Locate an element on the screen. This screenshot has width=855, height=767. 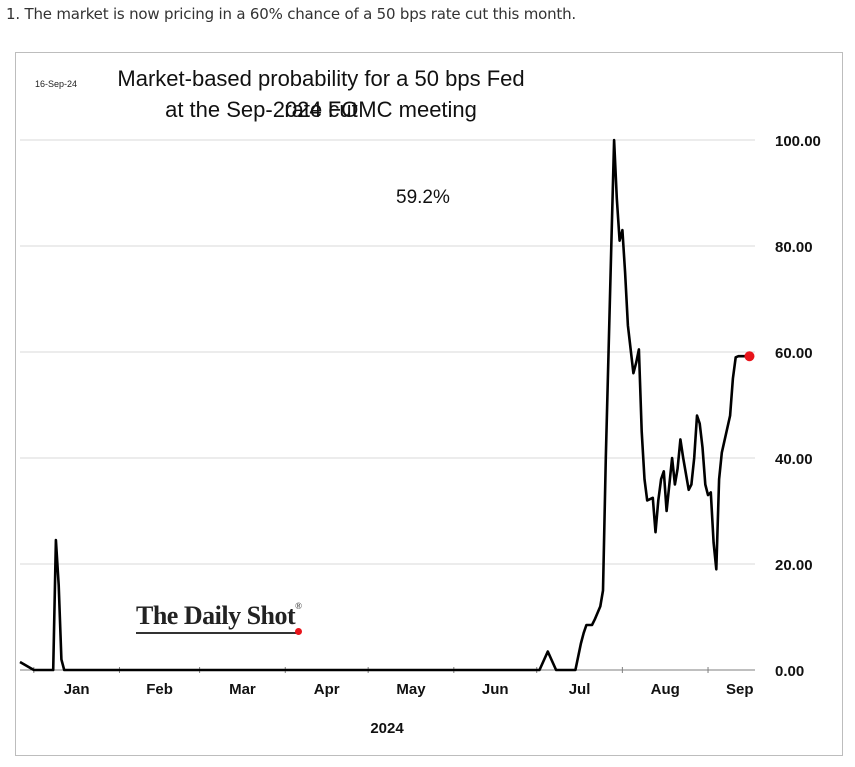
x-axis-label: 2024 is located at coordinates (387, 728).